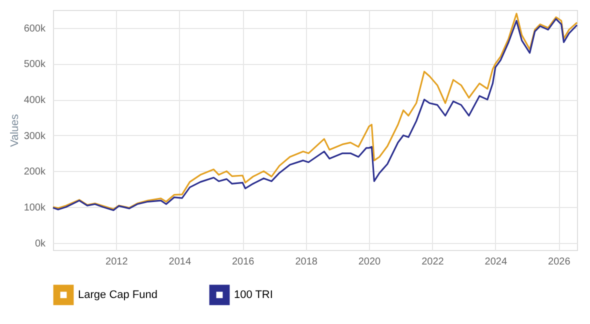 The image size is (590, 324). What do you see at coordinates (243, 262) in the screenshot?
I see `x-tick-label: 2016` at bounding box center [243, 262].